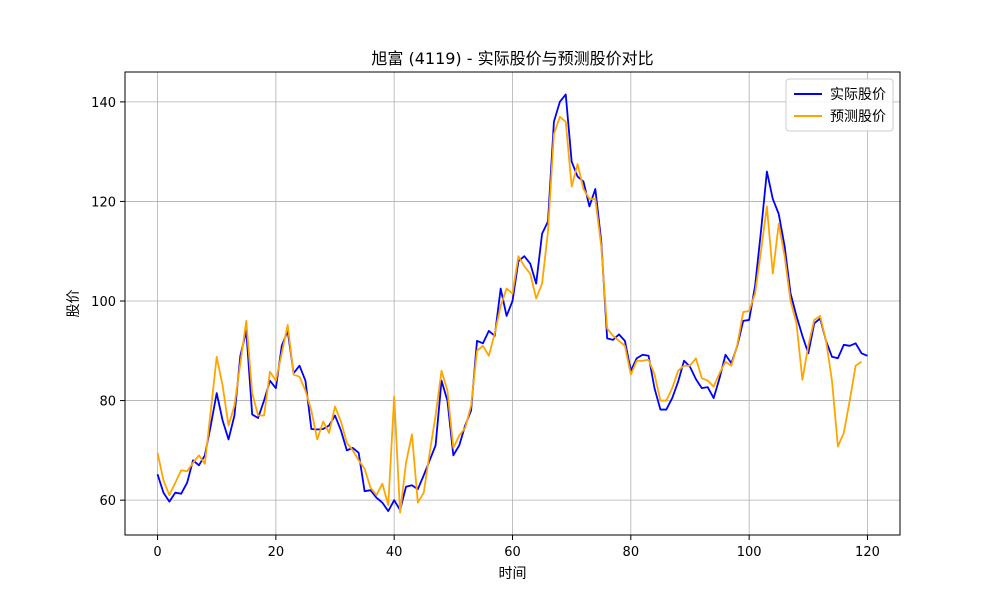 The image size is (1000, 600). What do you see at coordinates (867, 552) in the screenshot?
I see `x-tick-label: 120` at bounding box center [867, 552].